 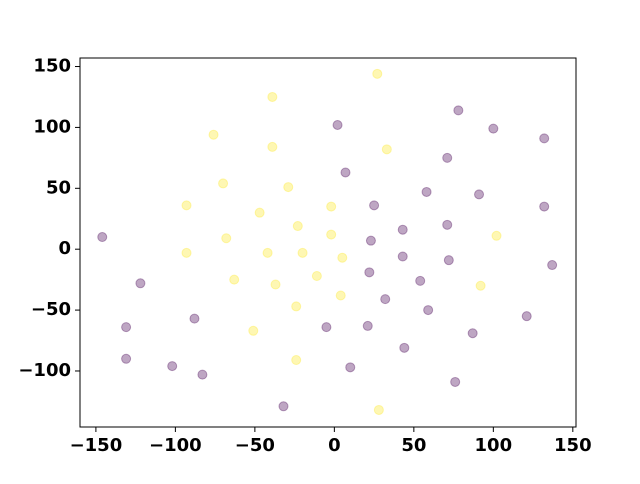 What do you see at coordinates (413, 445) in the screenshot?
I see `x-tick-label: 50` at bounding box center [413, 445].